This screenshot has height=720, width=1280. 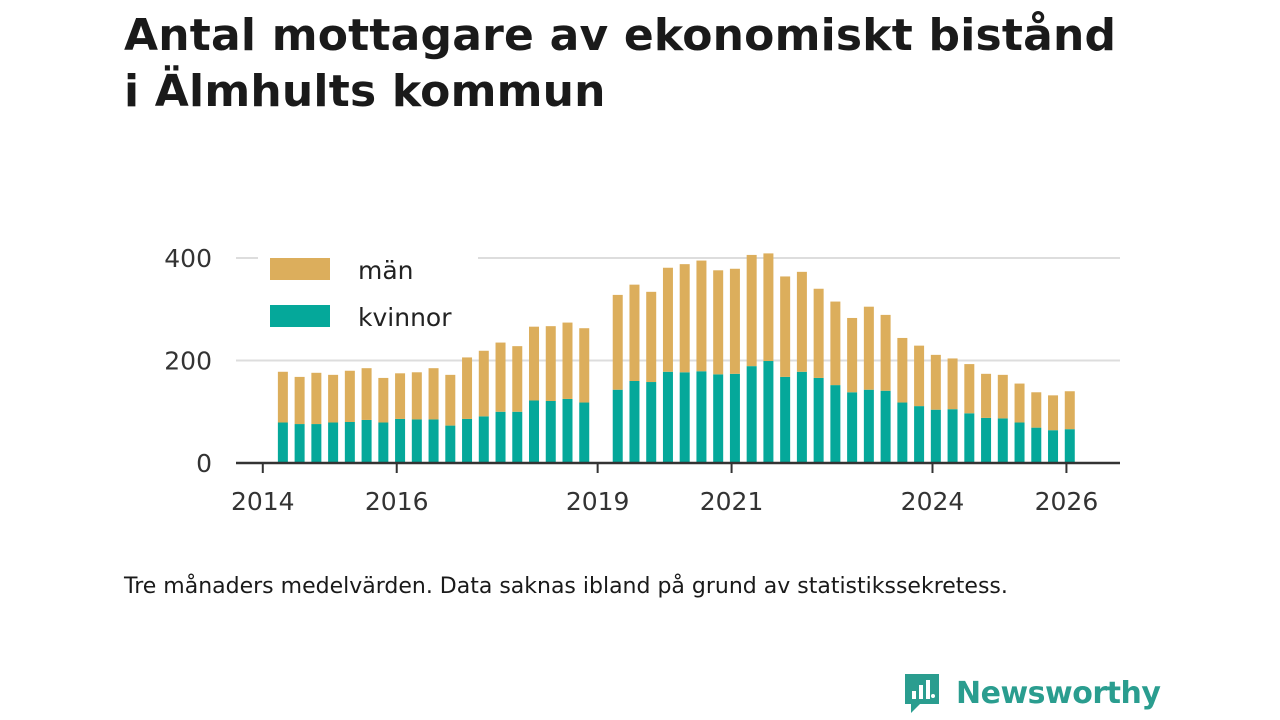 I want to click on legend-swatch-kvinnor, so click(x=300, y=316).